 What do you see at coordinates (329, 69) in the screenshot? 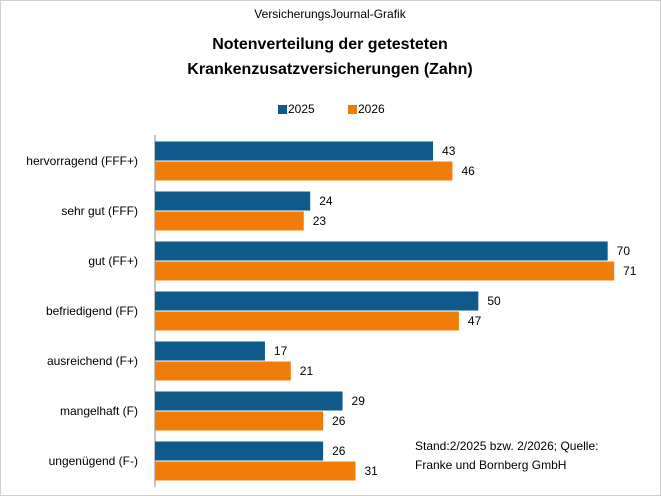
I see `chart-title: Krankenzusatzversicherungen (Zahn)` at bounding box center [329, 69].